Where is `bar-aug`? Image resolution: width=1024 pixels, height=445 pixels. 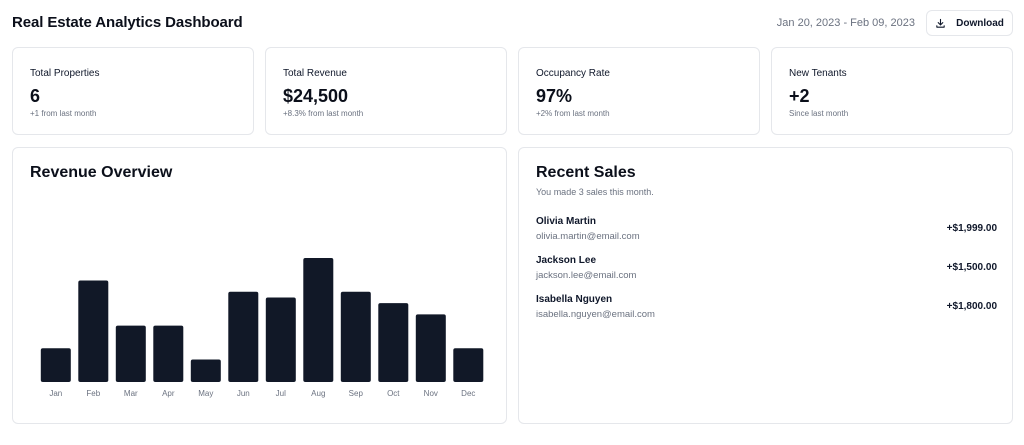
bar-aug is located at coordinates (318, 320).